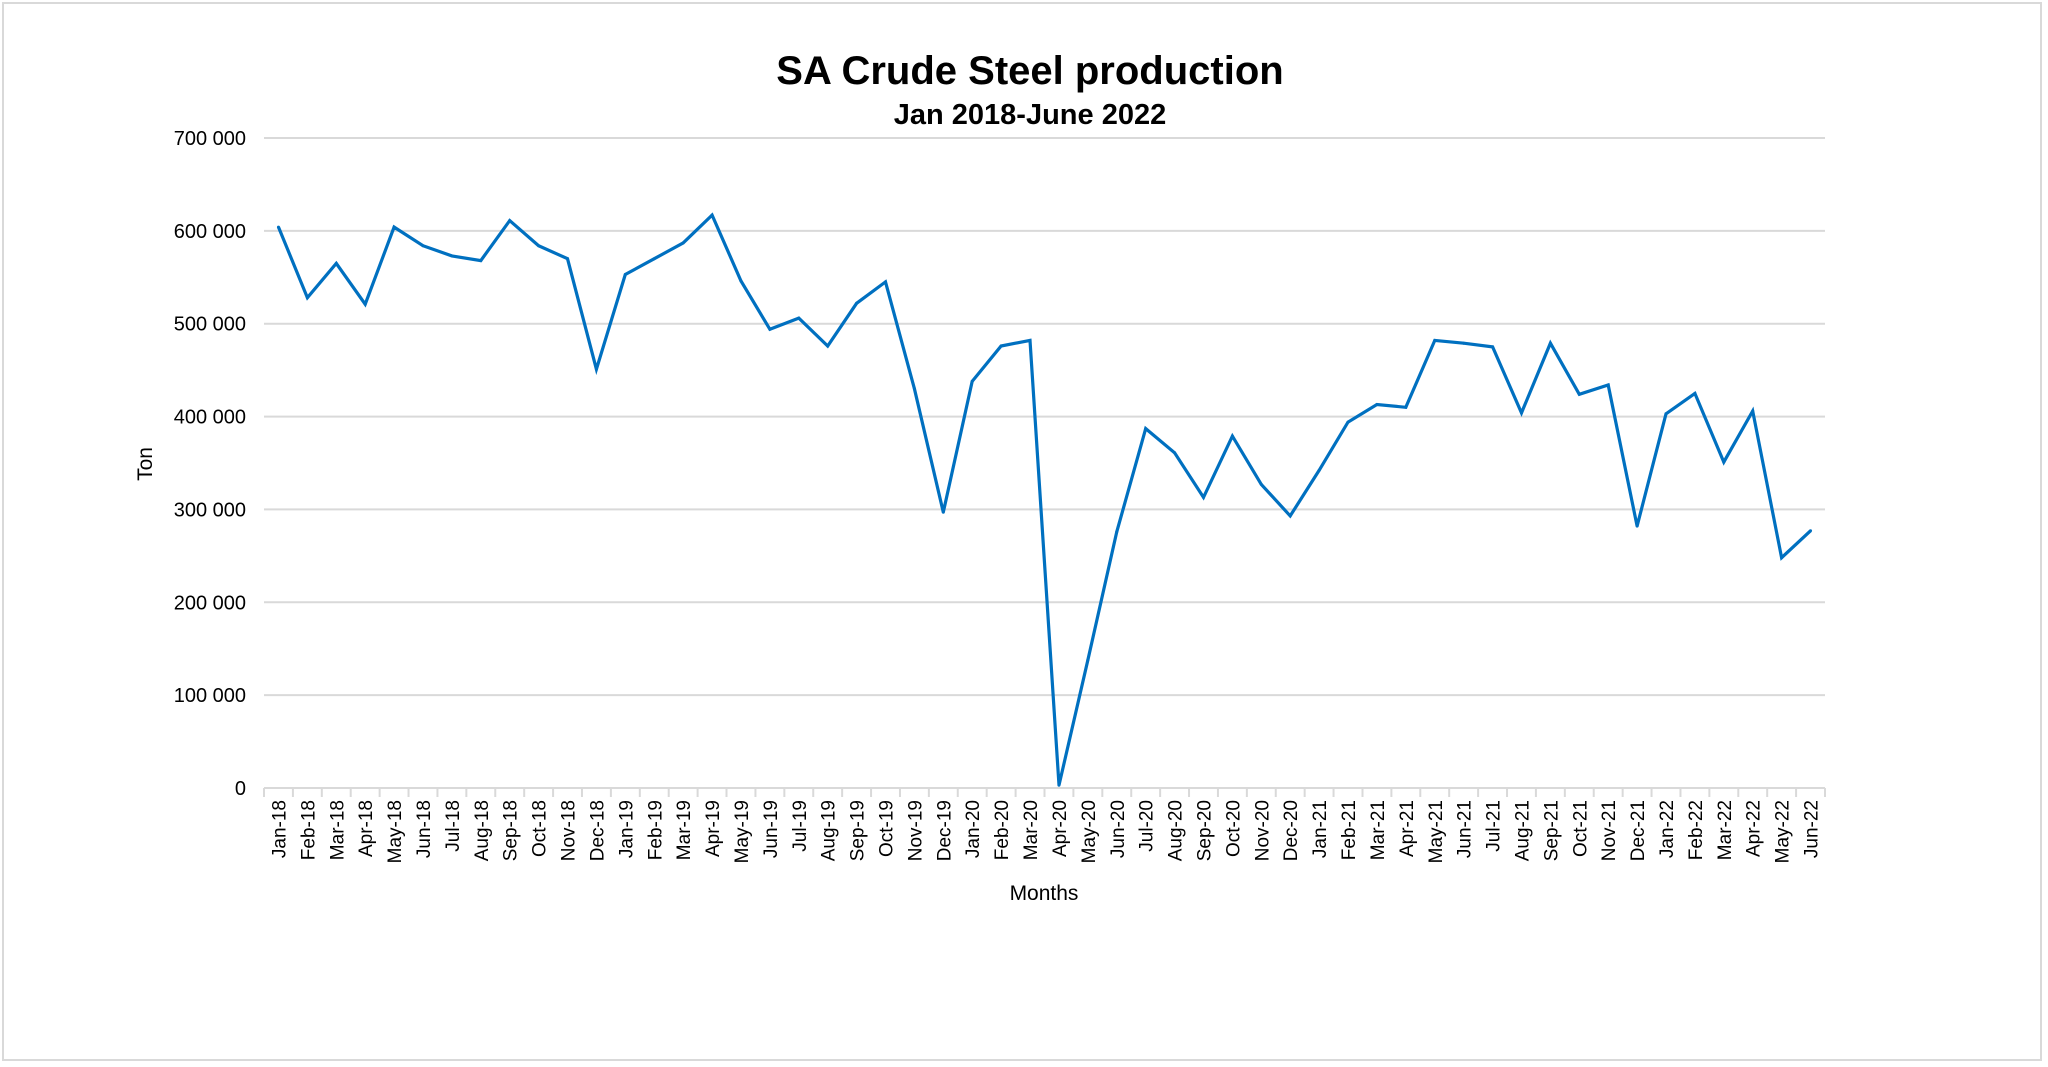 This screenshot has width=2048, height=1067. I want to click on x-tick-label: Oct-20, so click(1233, 828).